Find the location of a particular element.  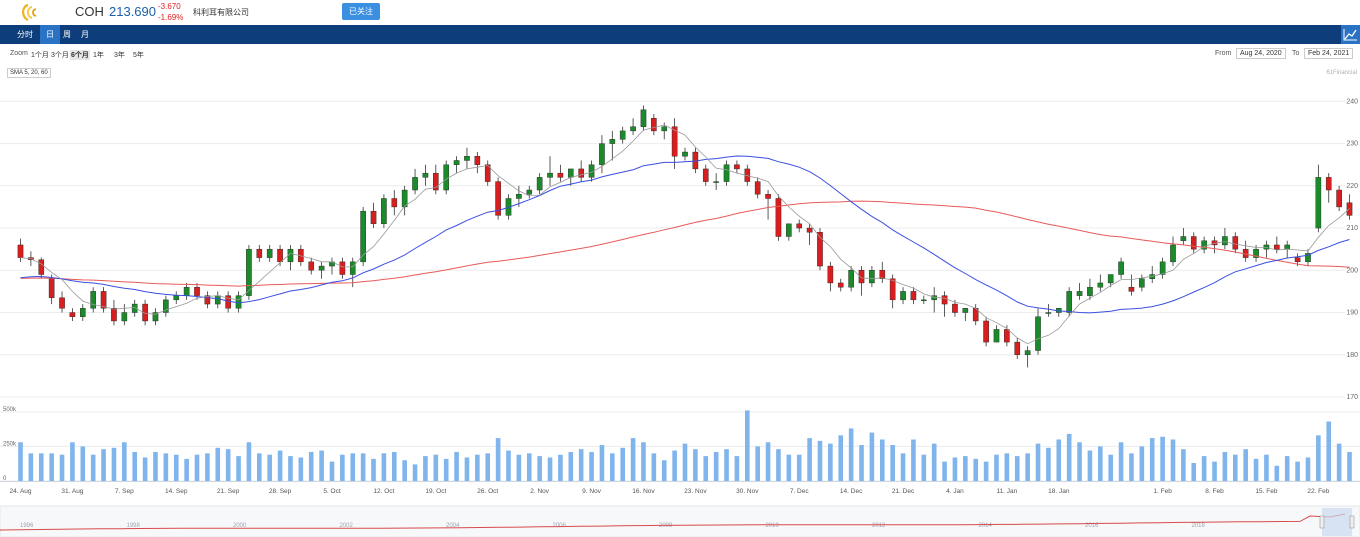

zoom-1y: 1年 is located at coordinates (98, 55).